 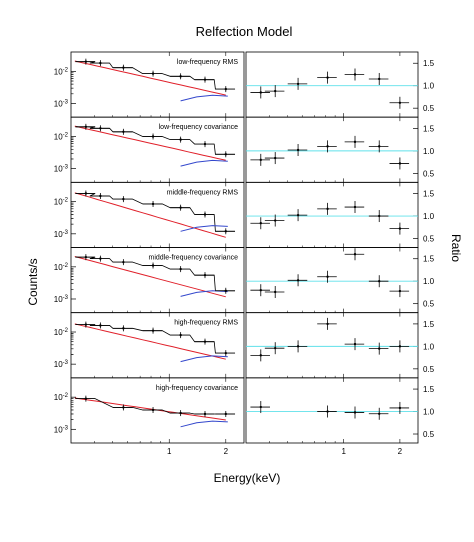 What do you see at coordinates (194, 258) in the screenshot?
I see `panel-label: middle-frequency covariance` at bounding box center [194, 258].